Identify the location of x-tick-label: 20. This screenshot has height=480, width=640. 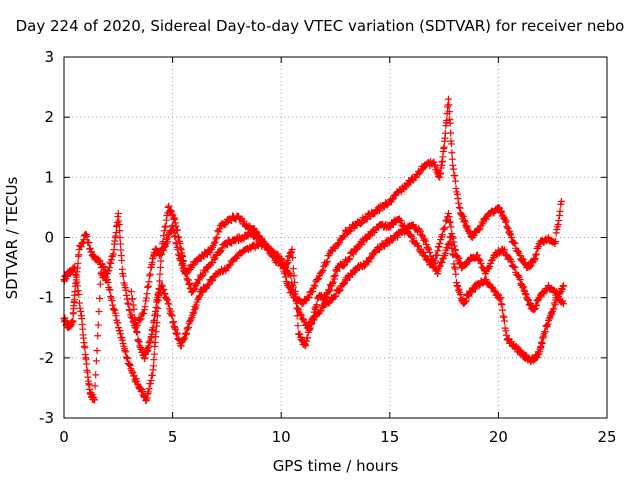
(498, 437).